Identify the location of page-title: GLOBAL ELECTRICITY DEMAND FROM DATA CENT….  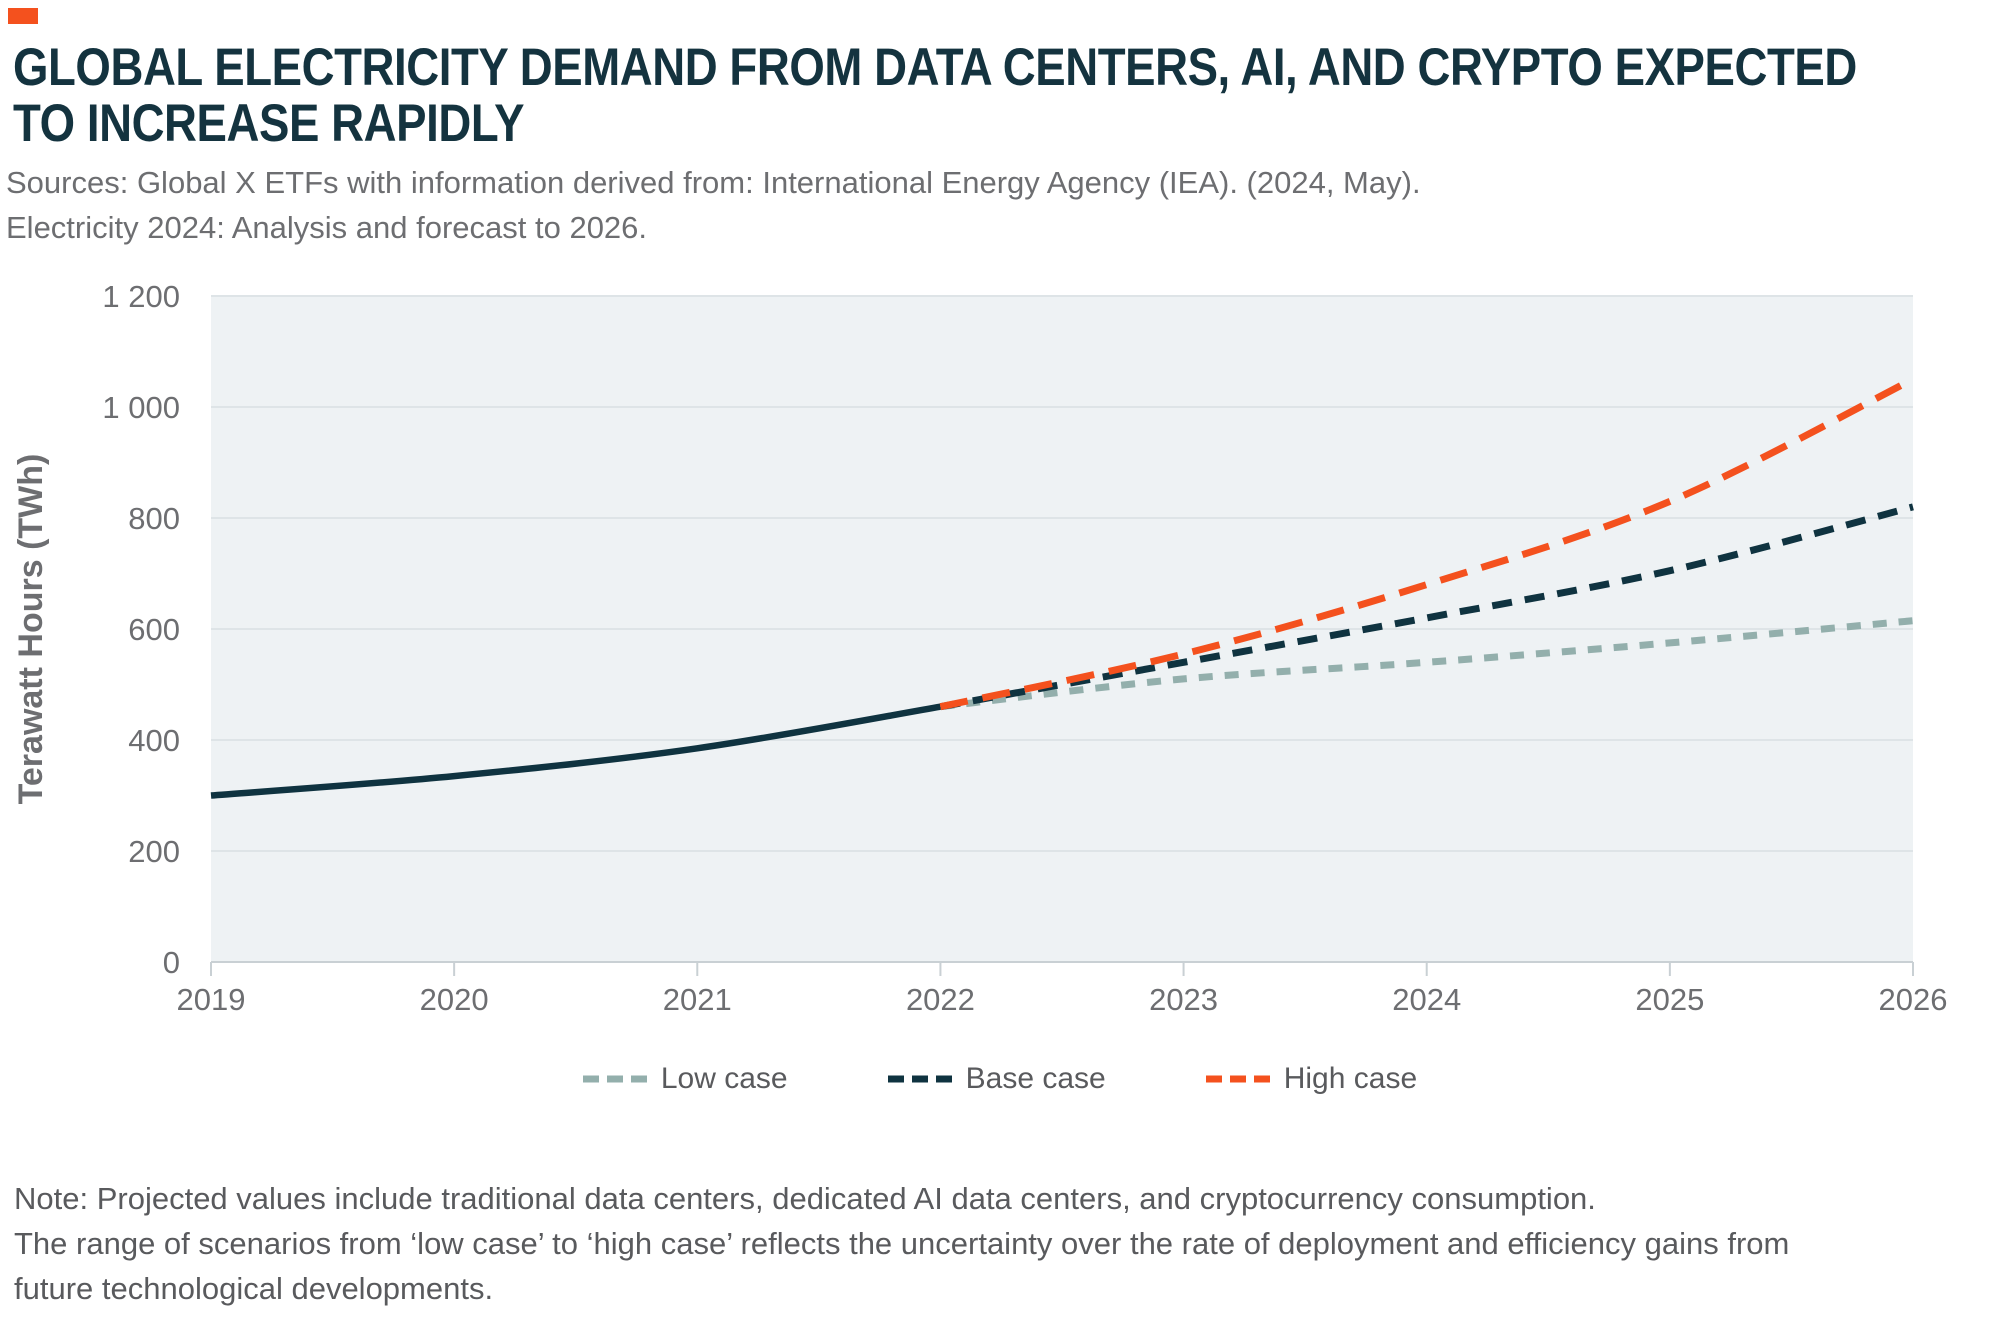
(935, 96).